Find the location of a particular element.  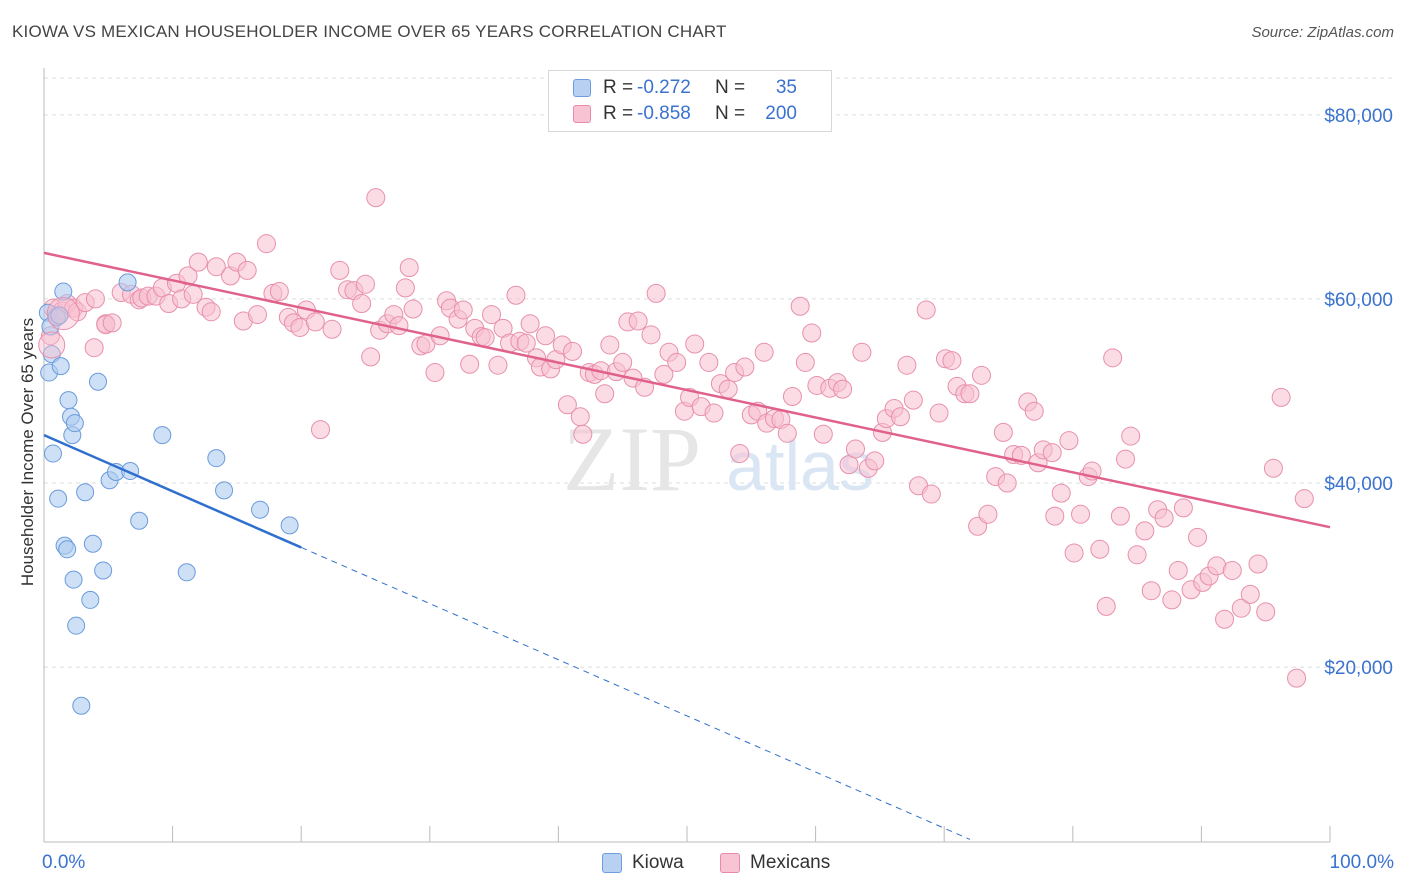

legend-r-value-mexicans: -0.858 is located at coordinates (664, 113).